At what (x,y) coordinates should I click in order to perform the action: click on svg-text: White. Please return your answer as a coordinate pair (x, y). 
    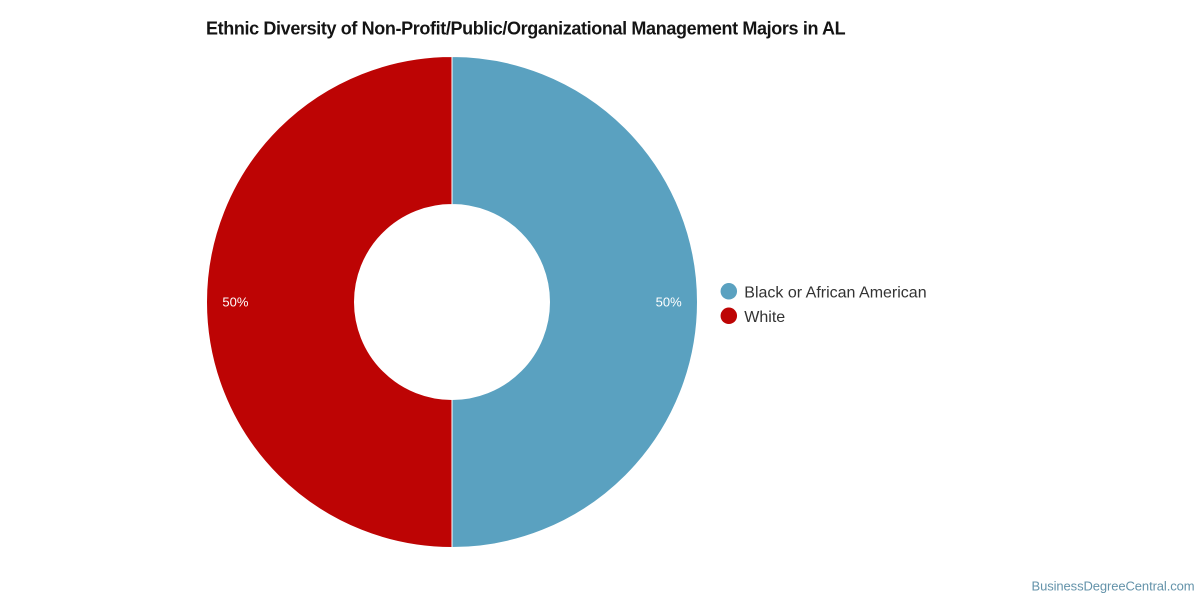
    Looking at the image, I should click on (764, 317).